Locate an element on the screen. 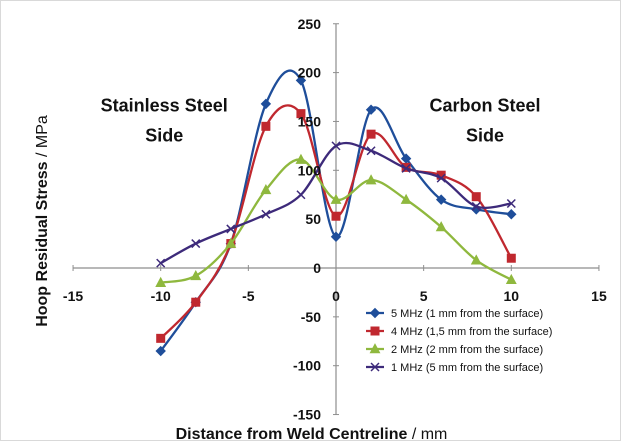 This screenshot has width=621, height=442. series-4-point-4-stroke-b is located at coordinates (266, 214).